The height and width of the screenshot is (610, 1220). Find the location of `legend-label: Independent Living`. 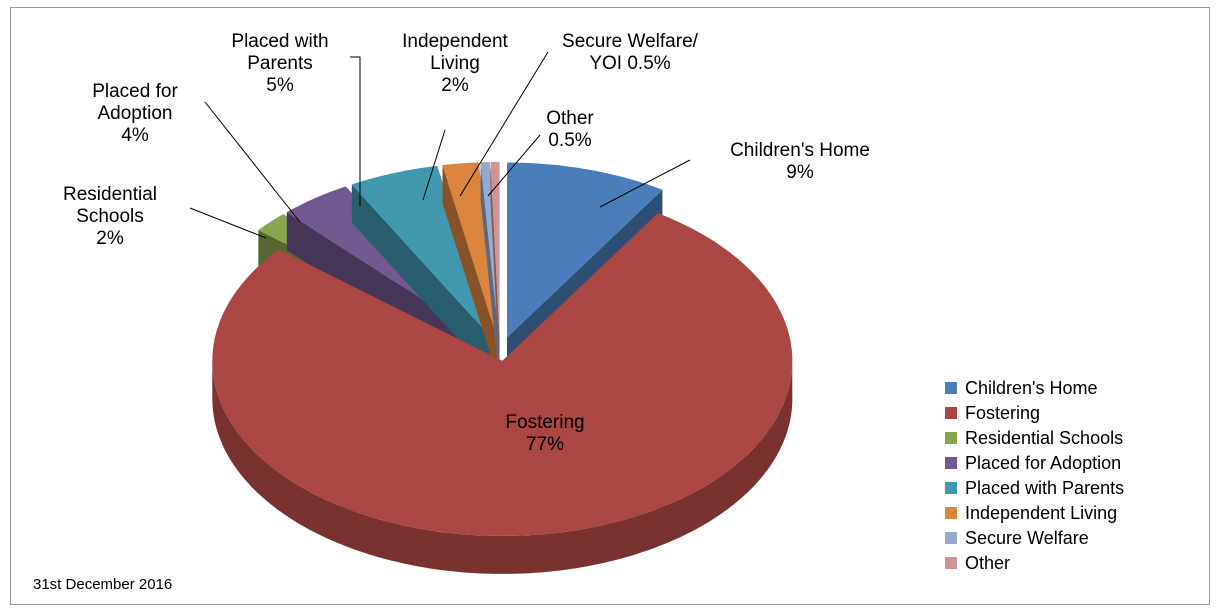

legend-label: Independent Living is located at coordinates (1041, 513).